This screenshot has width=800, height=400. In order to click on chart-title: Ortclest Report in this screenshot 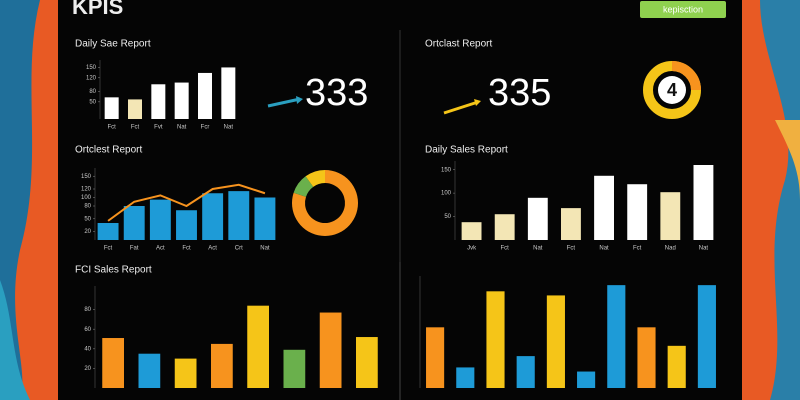, I will do `click(108, 150)`.